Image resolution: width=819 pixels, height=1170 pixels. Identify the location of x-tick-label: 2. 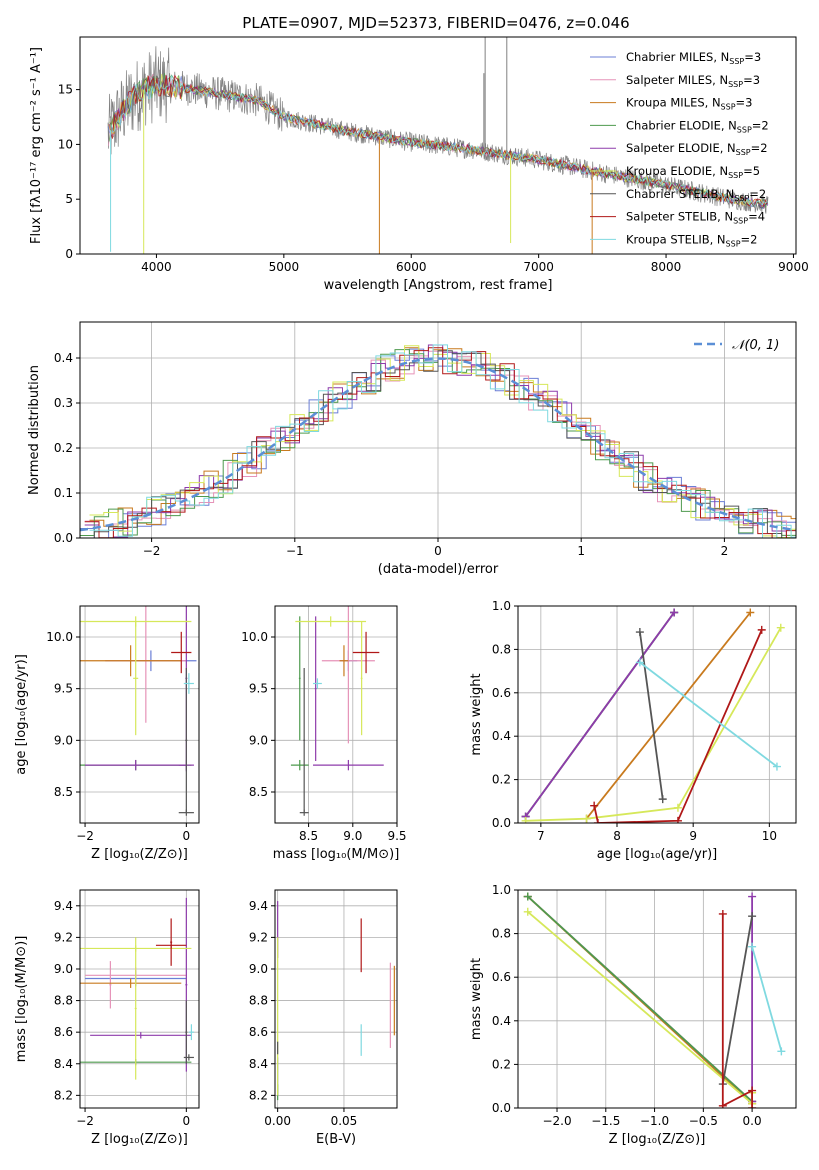
(725, 551).